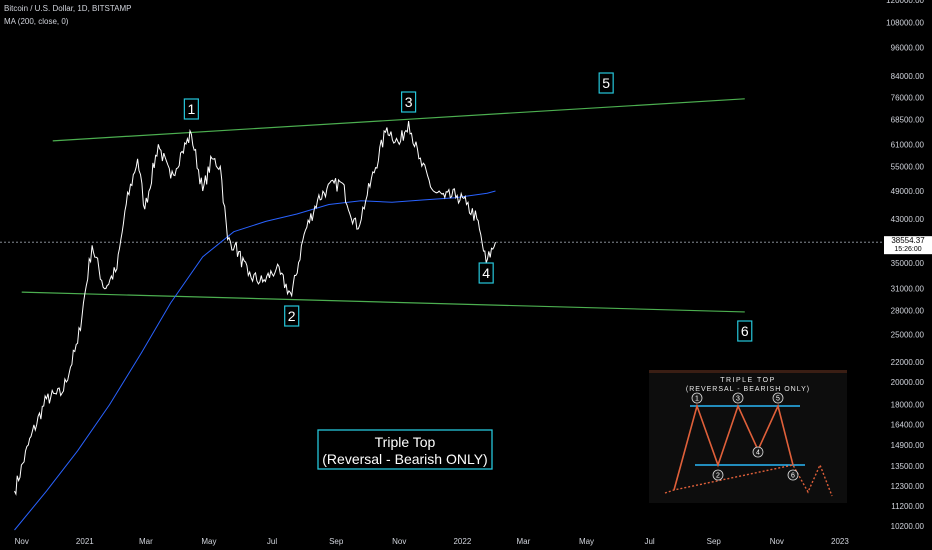  I want to click on pattern-point-label: 1, so click(191, 109).